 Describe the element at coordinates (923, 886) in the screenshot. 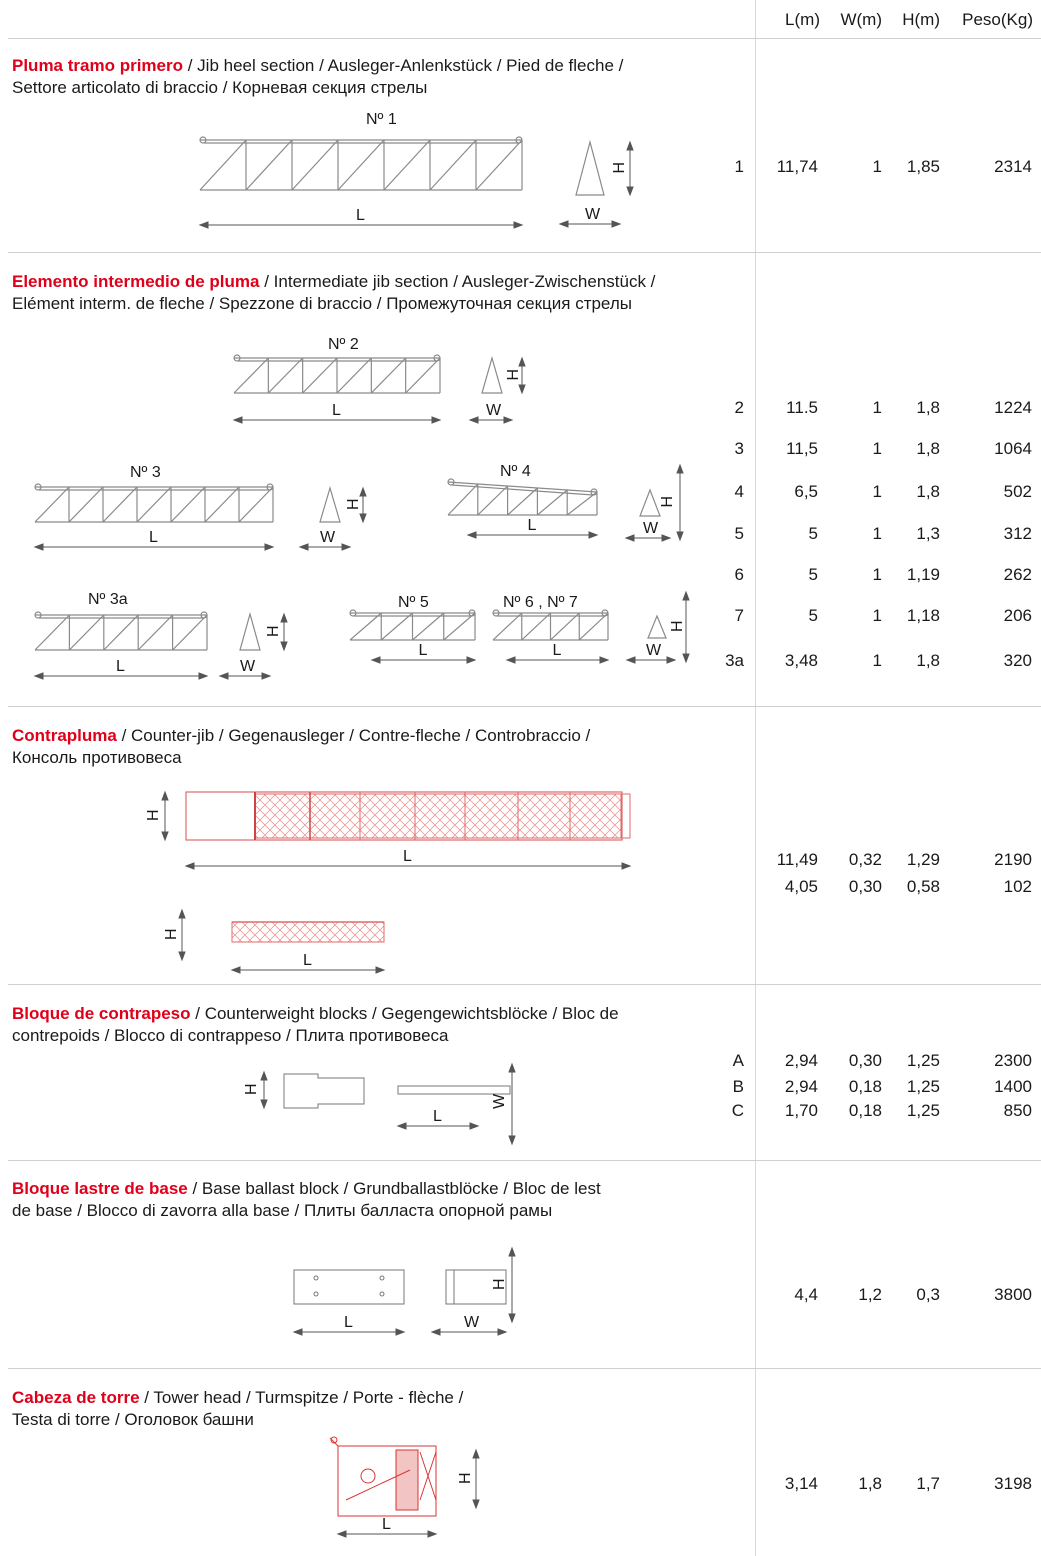

I see `cell-h: 0,58` at that location.